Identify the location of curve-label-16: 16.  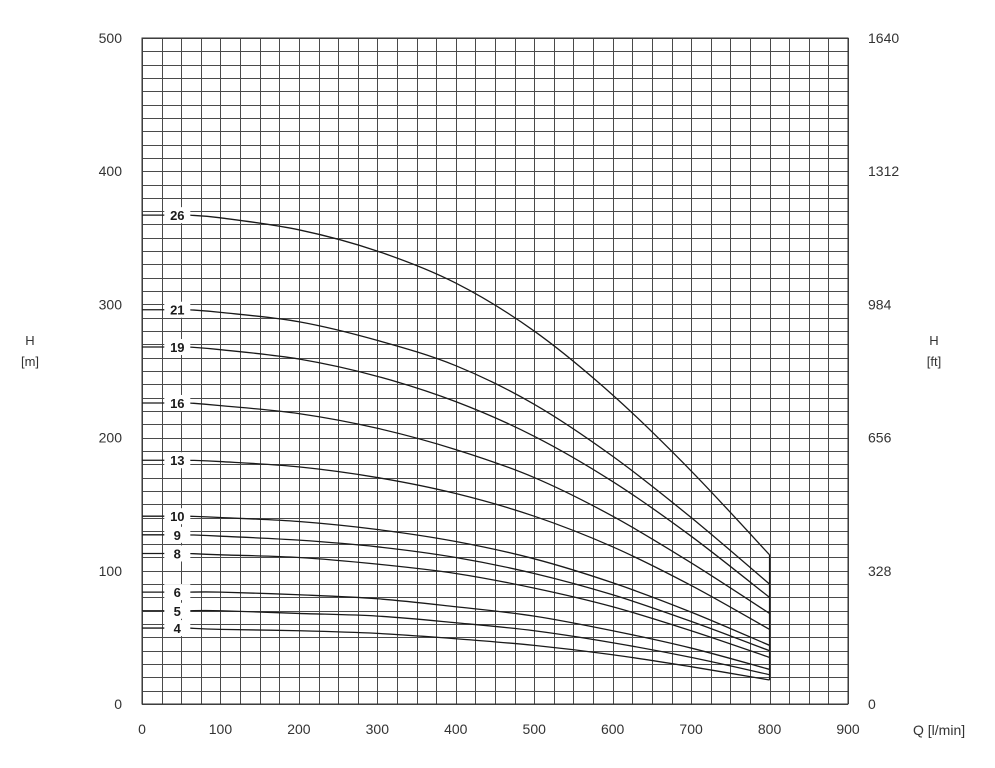
(177, 403).